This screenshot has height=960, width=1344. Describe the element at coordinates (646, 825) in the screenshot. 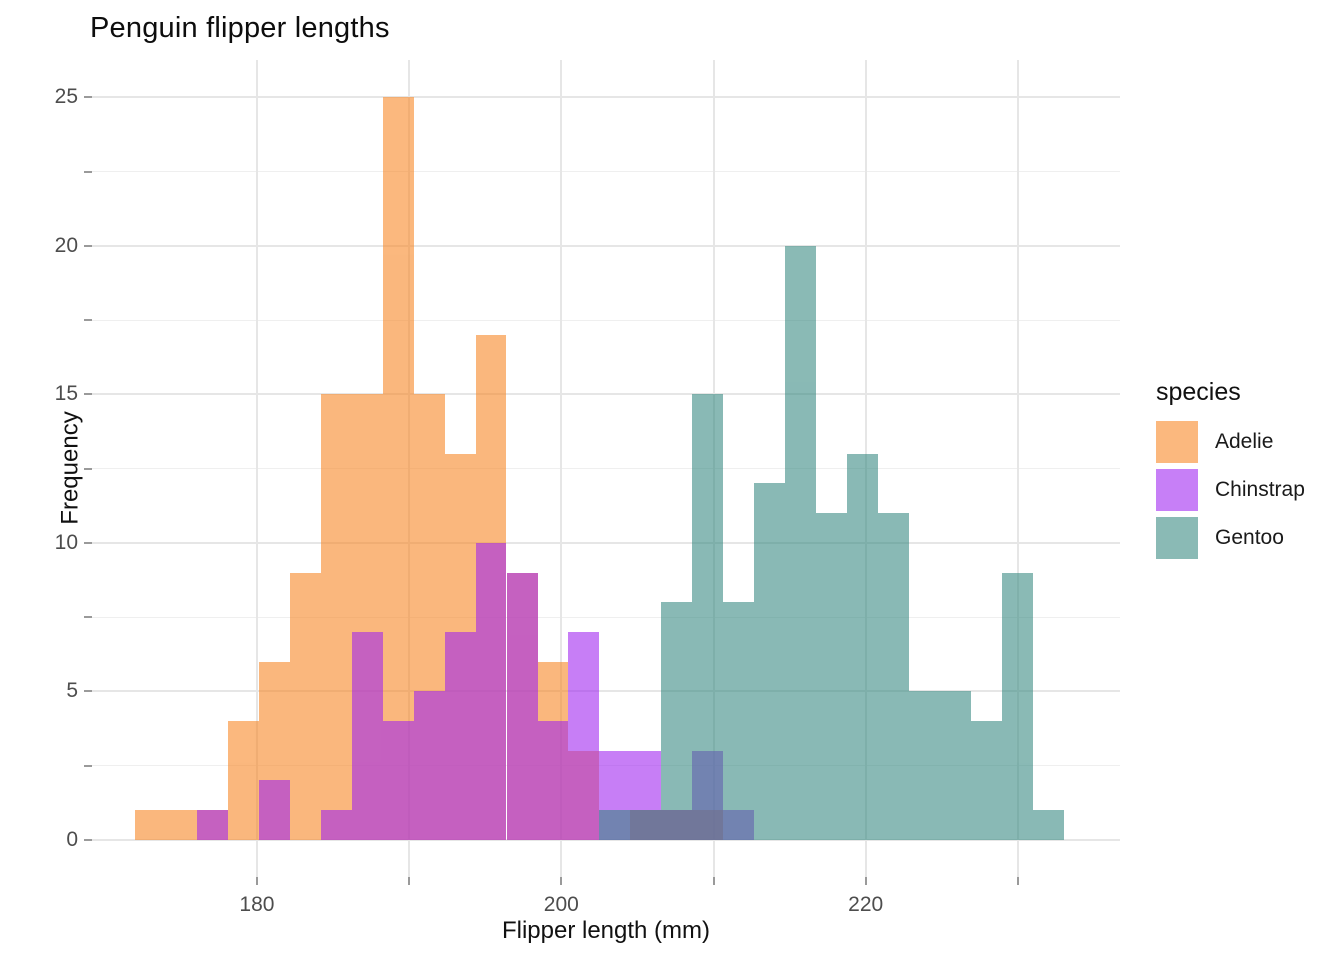

I see `bar-gentoo-bin16` at that location.